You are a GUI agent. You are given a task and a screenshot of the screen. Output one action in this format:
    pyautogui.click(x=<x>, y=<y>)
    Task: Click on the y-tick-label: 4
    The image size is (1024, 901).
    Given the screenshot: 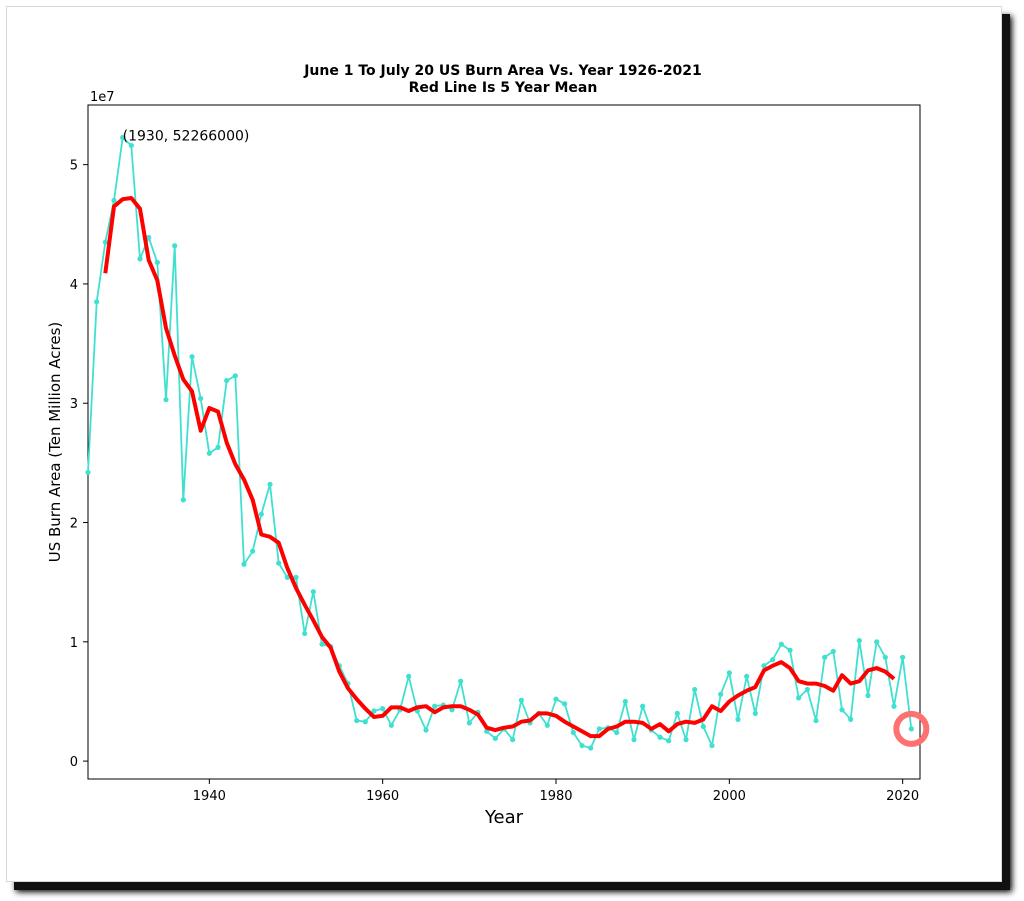 What is the action you would take?
    pyautogui.click(x=74, y=285)
    